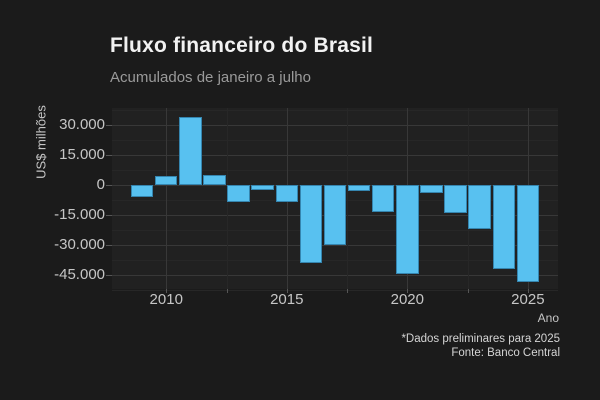  Describe the element at coordinates (262, 187) in the screenshot. I see `bar-2014` at that location.